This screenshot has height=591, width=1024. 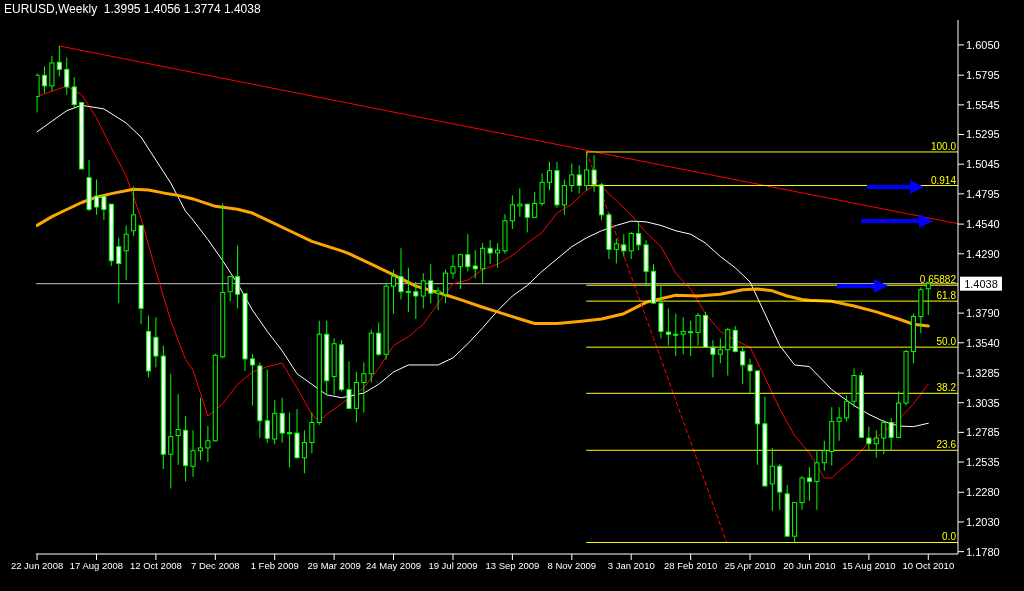 What do you see at coordinates (943, 180) in the screenshot?
I see `series-label: 0.914` at bounding box center [943, 180].